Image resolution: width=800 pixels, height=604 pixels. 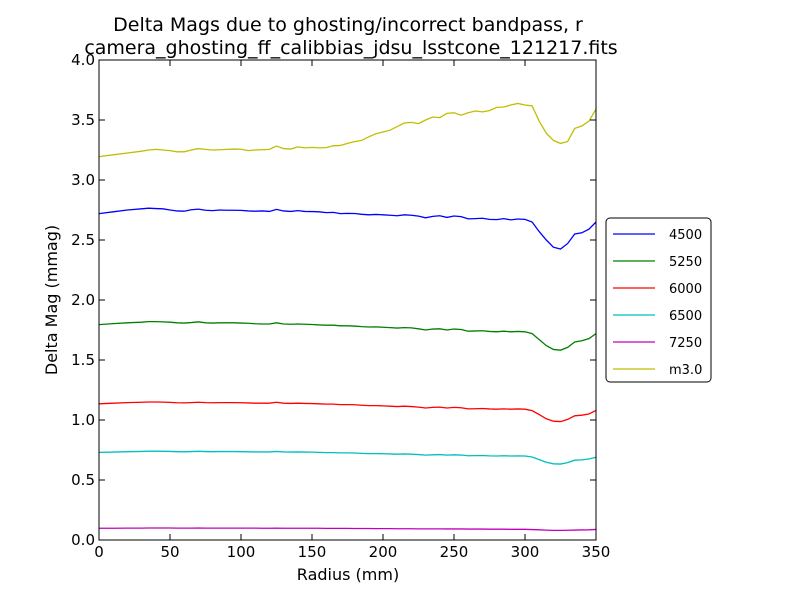 What do you see at coordinates (83, 480) in the screenshot?
I see `y-tick-label: 0.5` at bounding box center [83, 480].